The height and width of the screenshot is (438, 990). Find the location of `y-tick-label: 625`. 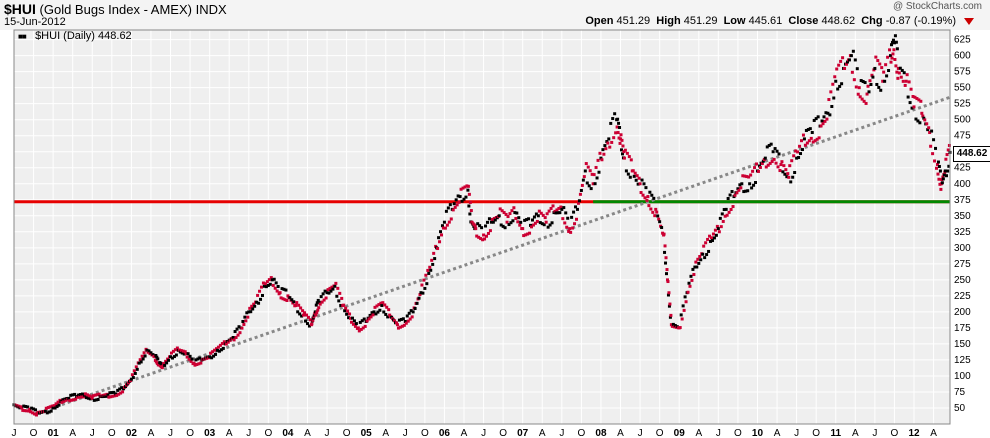

y-tick-label: 625 is located at coordinates (962, 40).